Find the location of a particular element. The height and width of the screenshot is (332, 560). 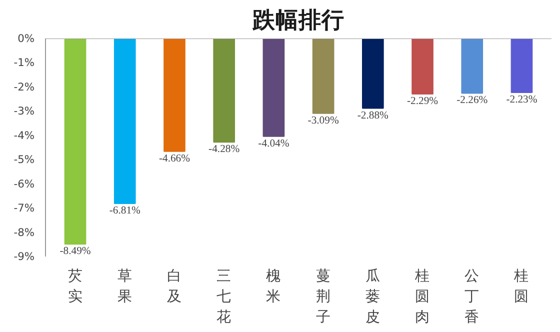

y-tick-label: -5% is located at coordinates (24, 159).